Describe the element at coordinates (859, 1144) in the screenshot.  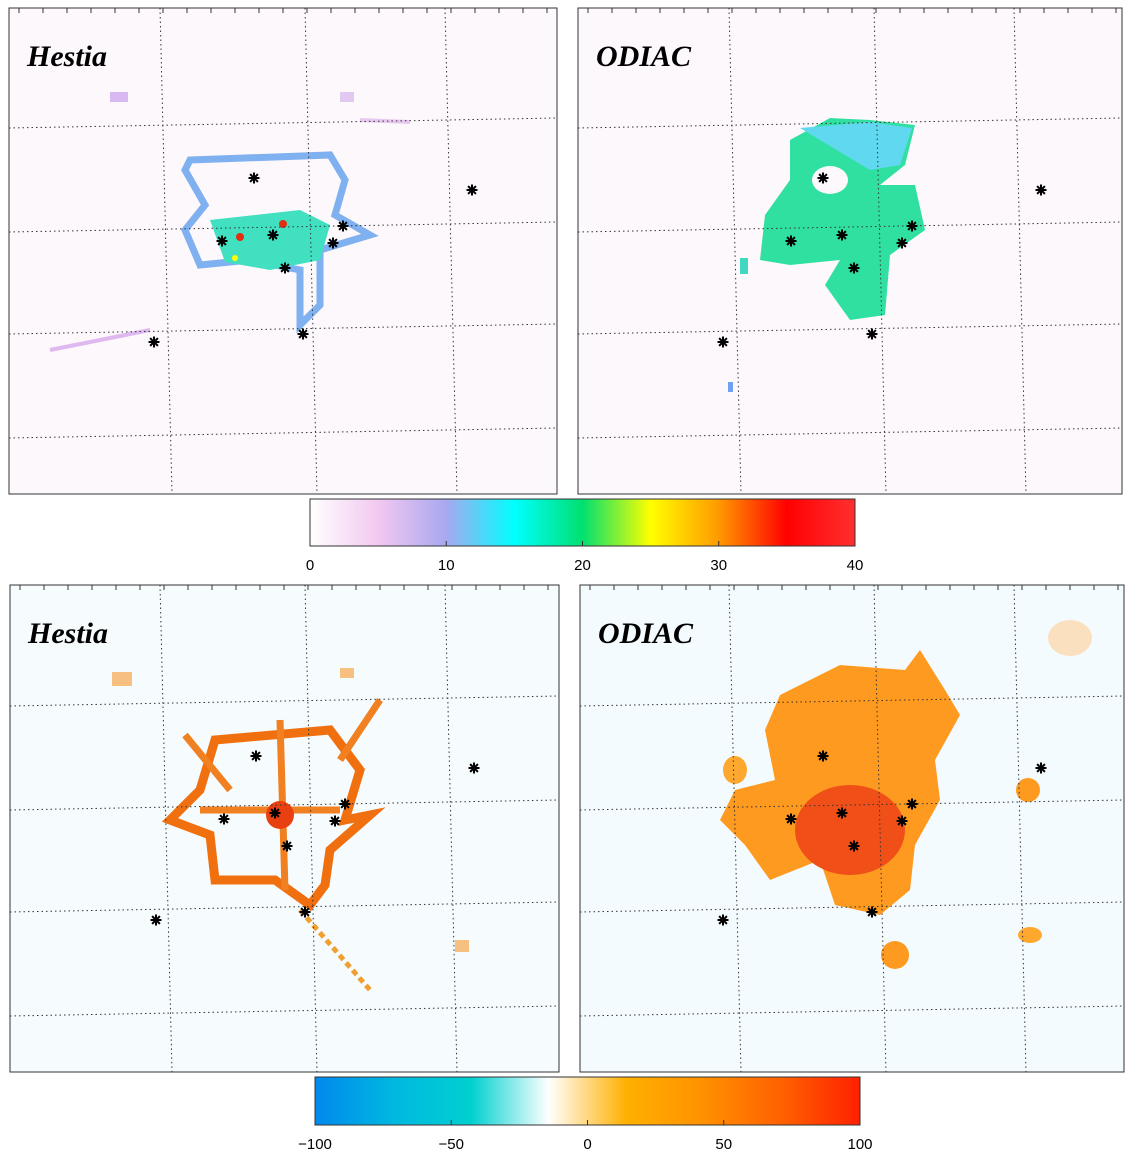
I see `colorbar-tick-label: 100` at that location.